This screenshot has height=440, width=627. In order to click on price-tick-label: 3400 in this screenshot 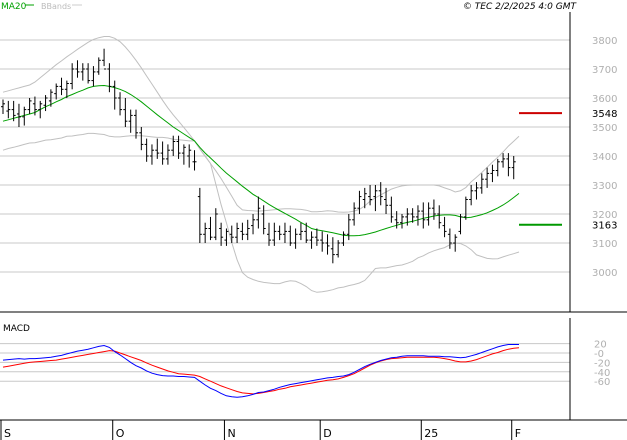, I will do `click(604, 157)`.